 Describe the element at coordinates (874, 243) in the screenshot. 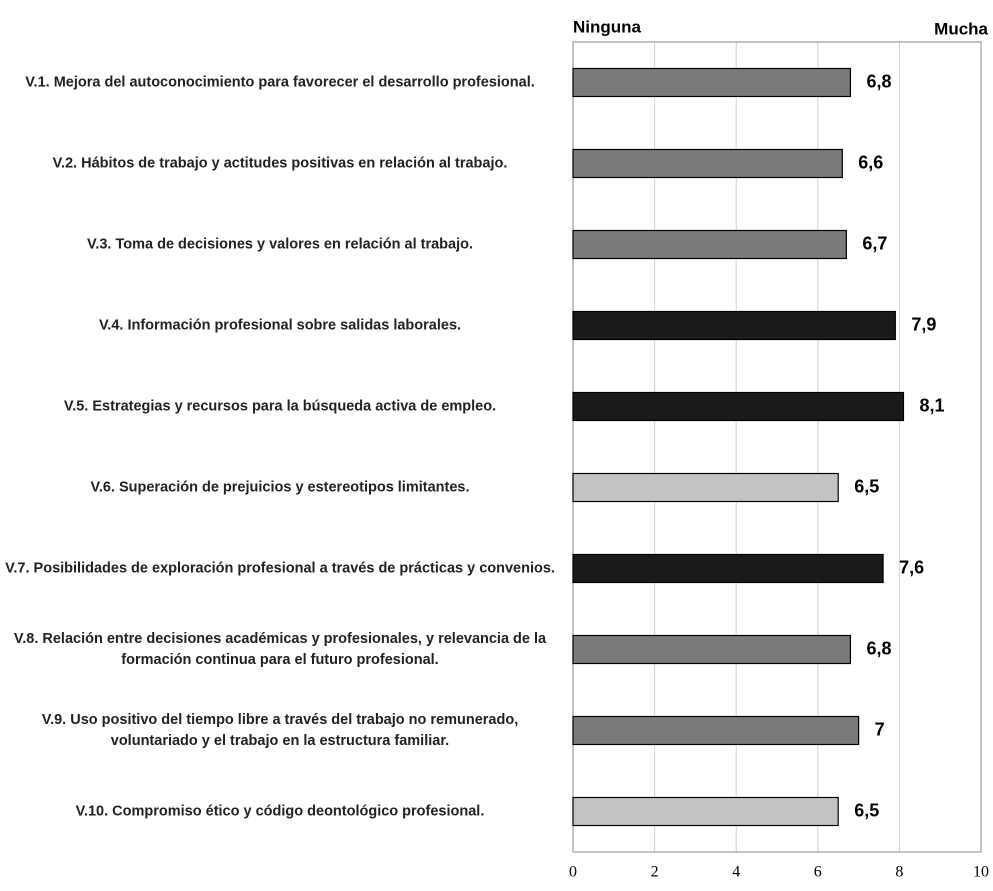

I see `value-label: 6,7` at that location.